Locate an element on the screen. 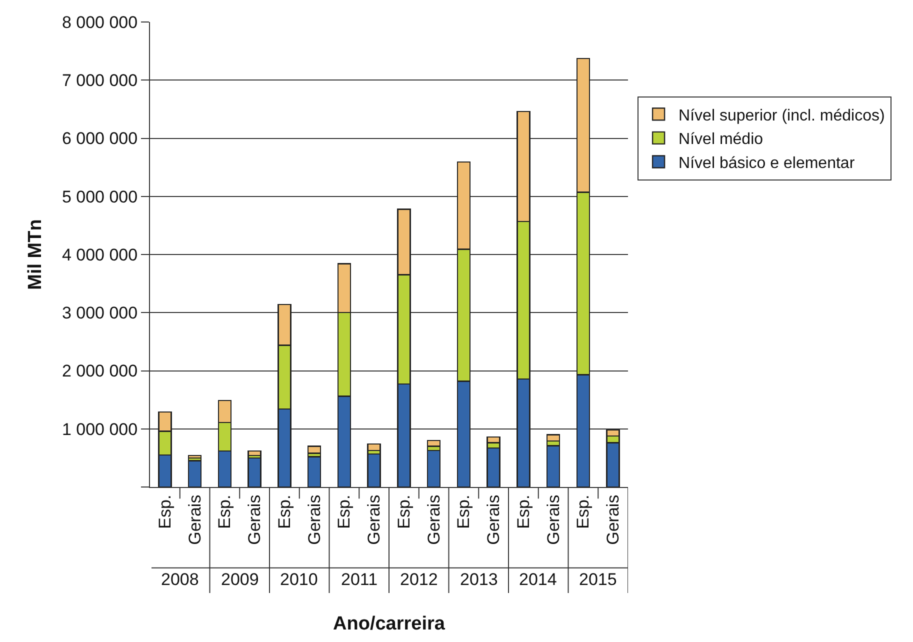 This screenshot has height=642, width=913. y-tick-label: 5 000 000 is located at coordinates (100, 196).